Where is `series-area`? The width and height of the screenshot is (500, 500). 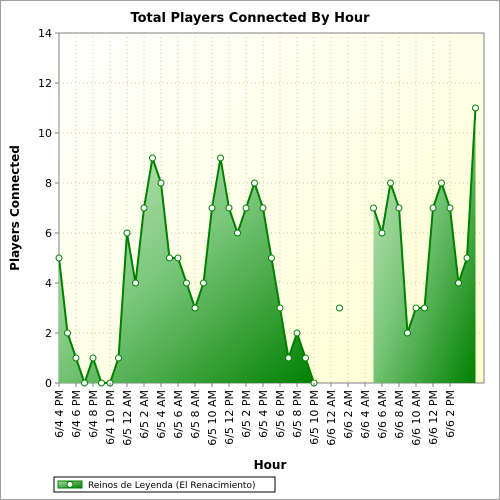 series-area is located at coordinates (424, 245).